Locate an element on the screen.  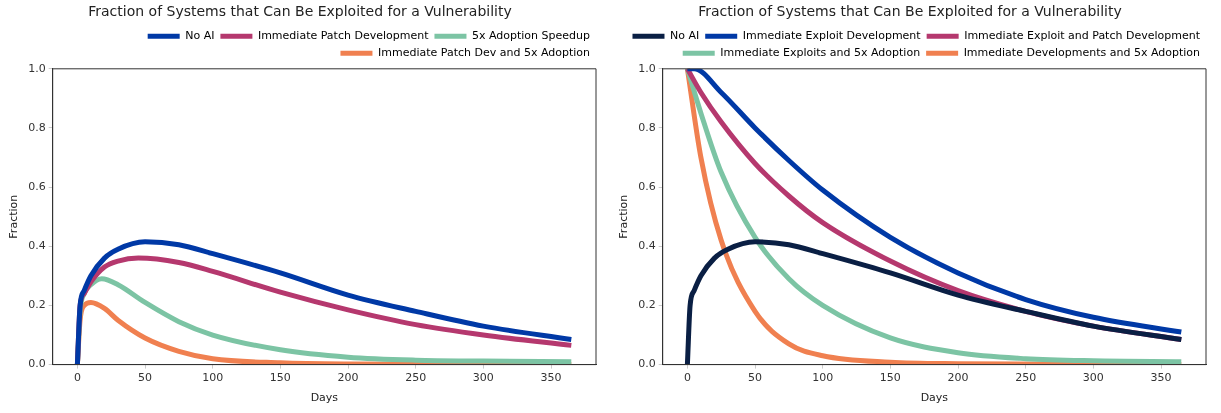
legend-label: Immediate Patch Development is located at coordinates (343, 36).